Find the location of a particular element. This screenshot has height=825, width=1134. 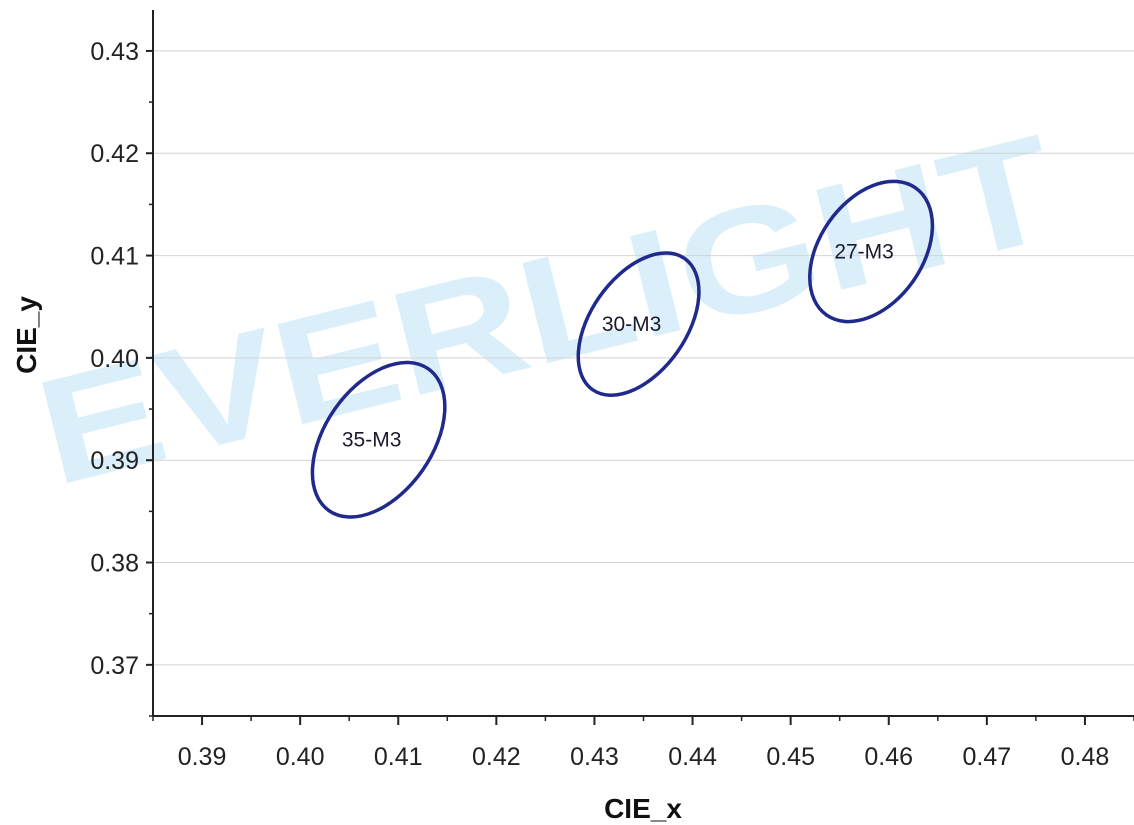

ellipse-30-M3 is located at coordinates (638, 324).